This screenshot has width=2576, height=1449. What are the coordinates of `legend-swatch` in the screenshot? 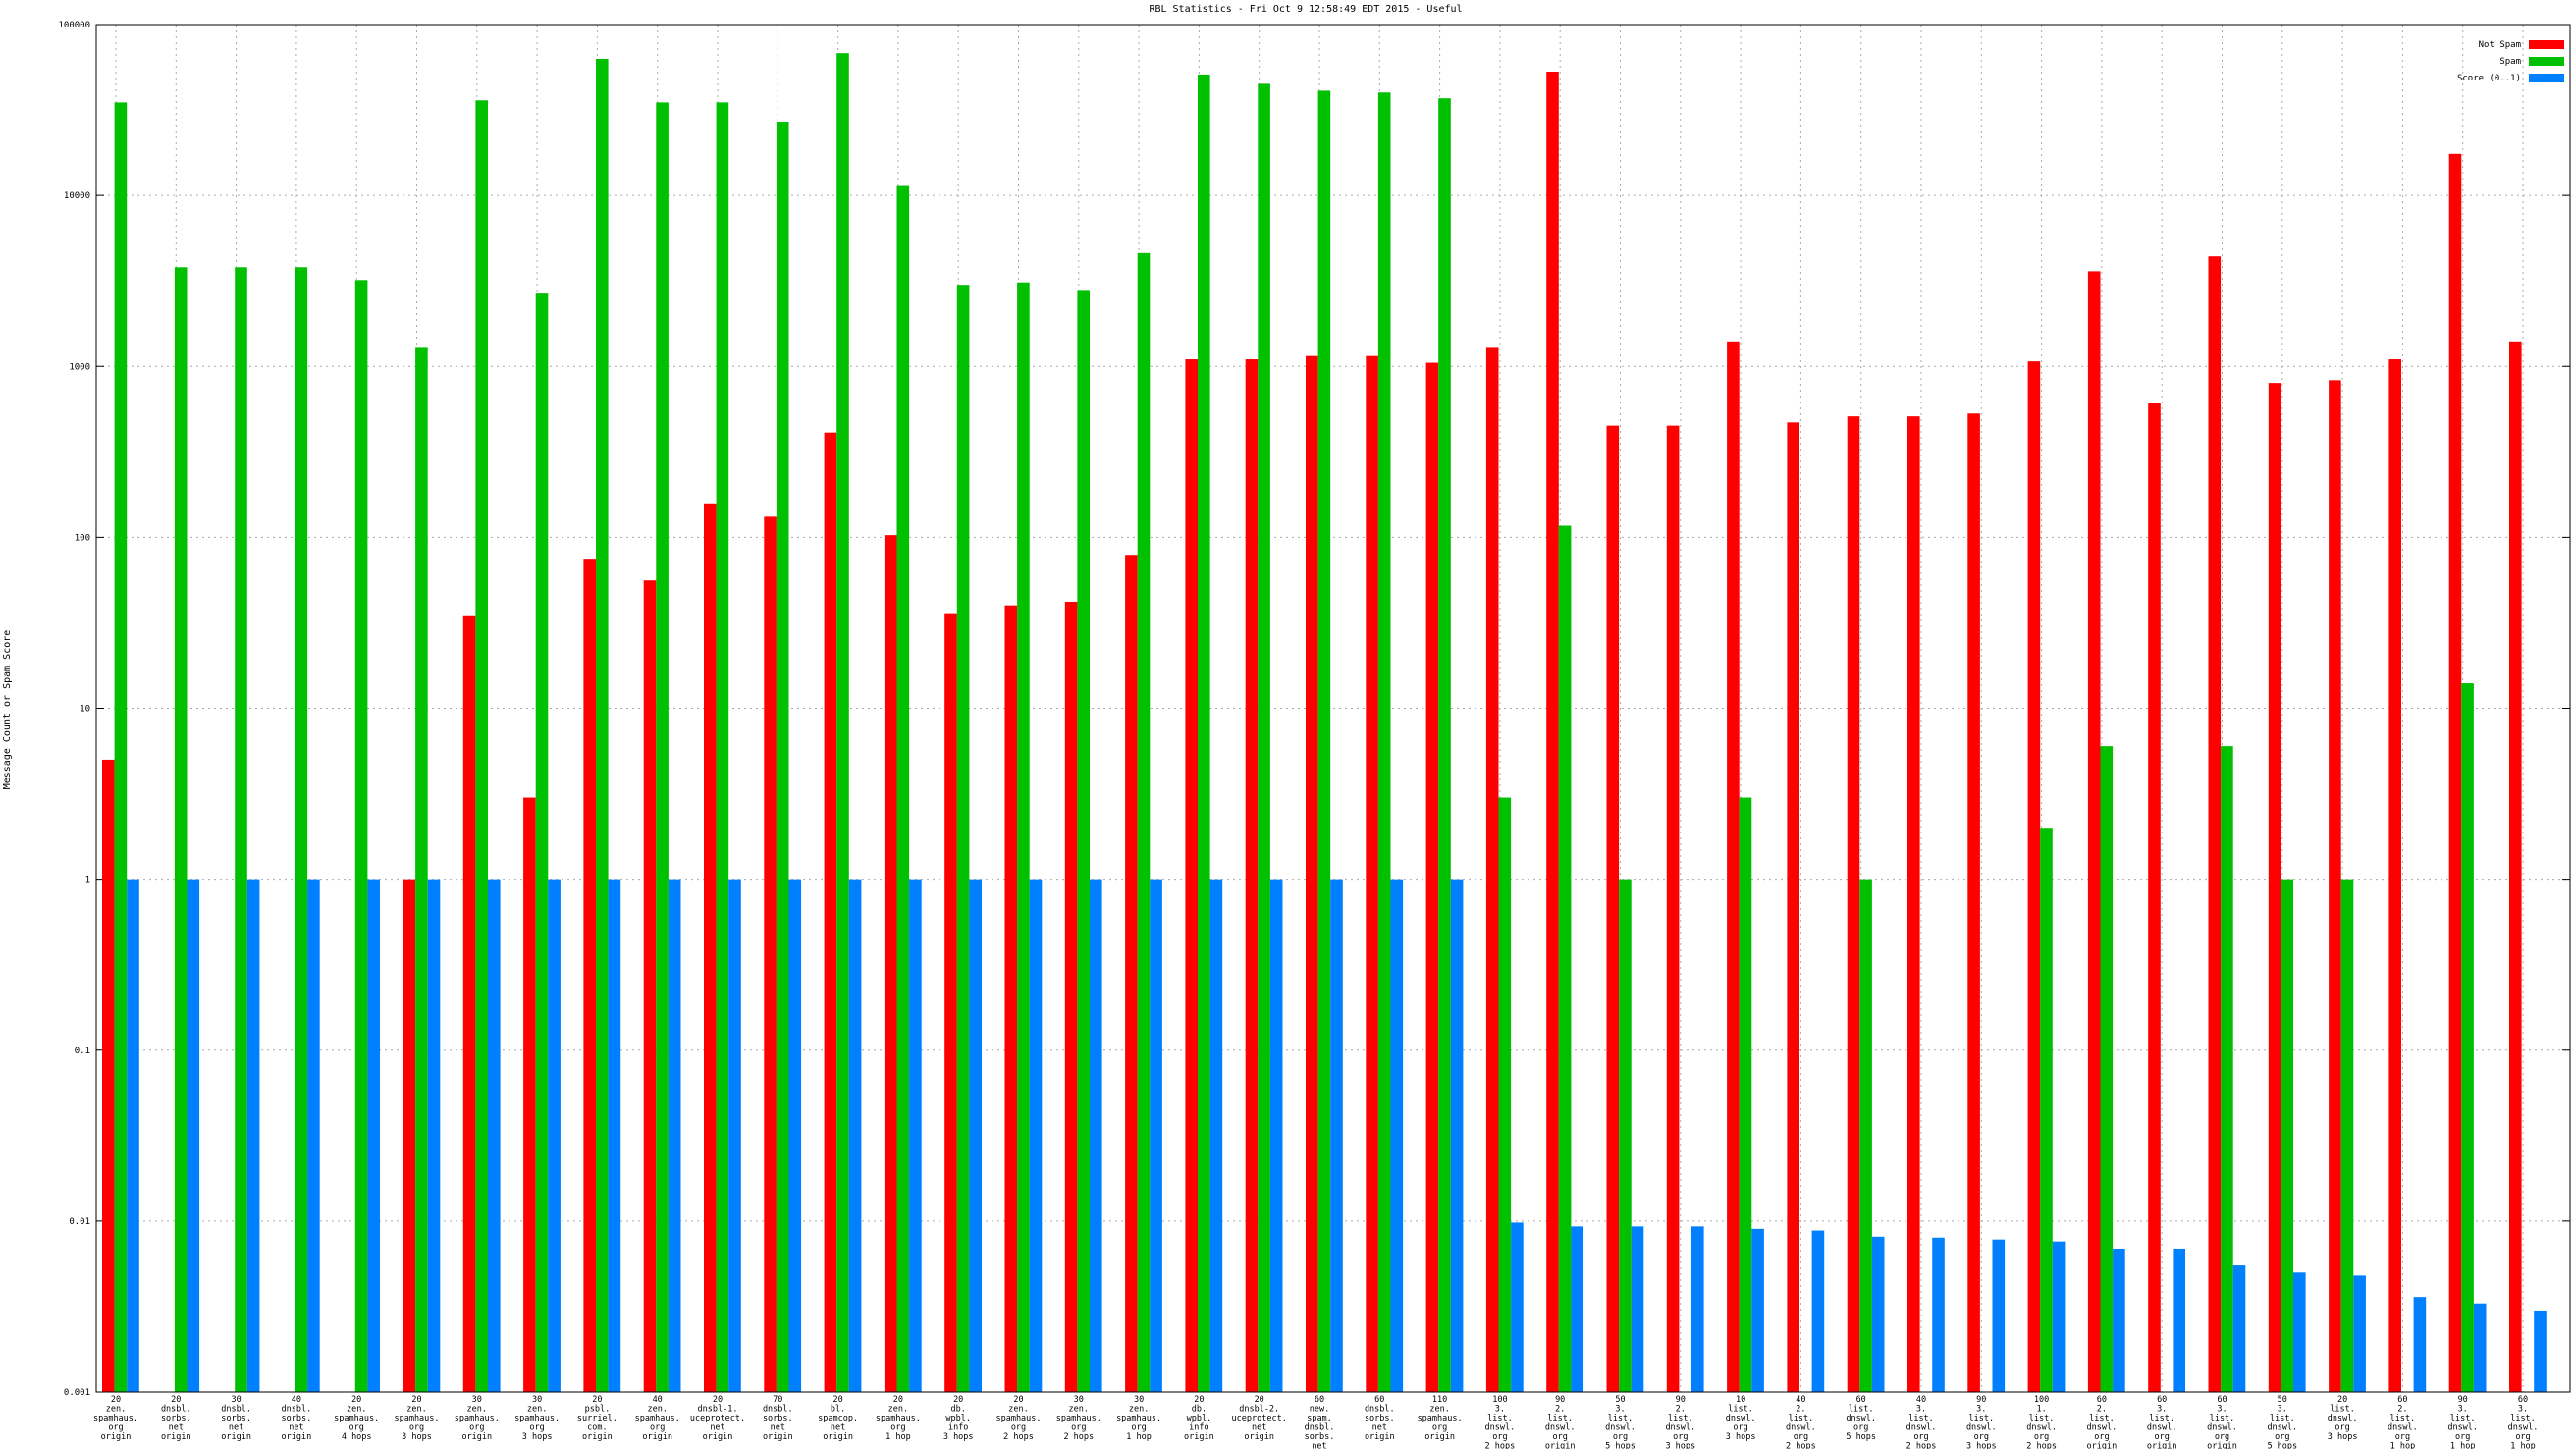 It's located at (2546, 78).